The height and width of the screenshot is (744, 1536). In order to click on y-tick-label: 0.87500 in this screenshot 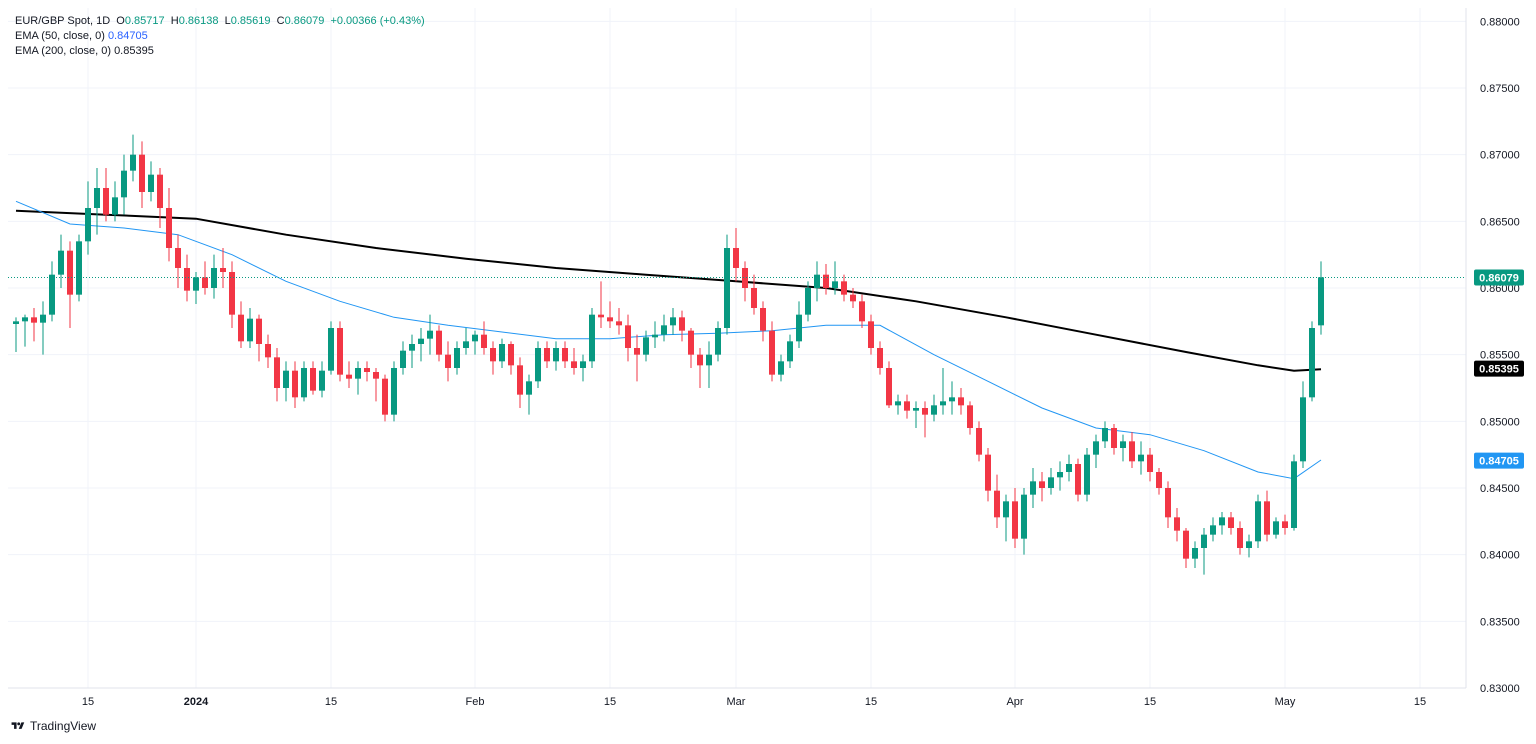, I will do `click(1500, 89)`.